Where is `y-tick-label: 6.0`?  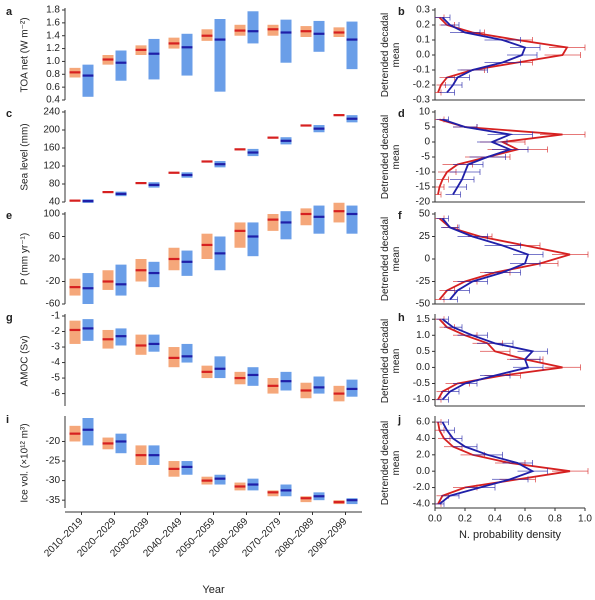 y-tick-label: 6.0 is located at coordinates (423, 422).